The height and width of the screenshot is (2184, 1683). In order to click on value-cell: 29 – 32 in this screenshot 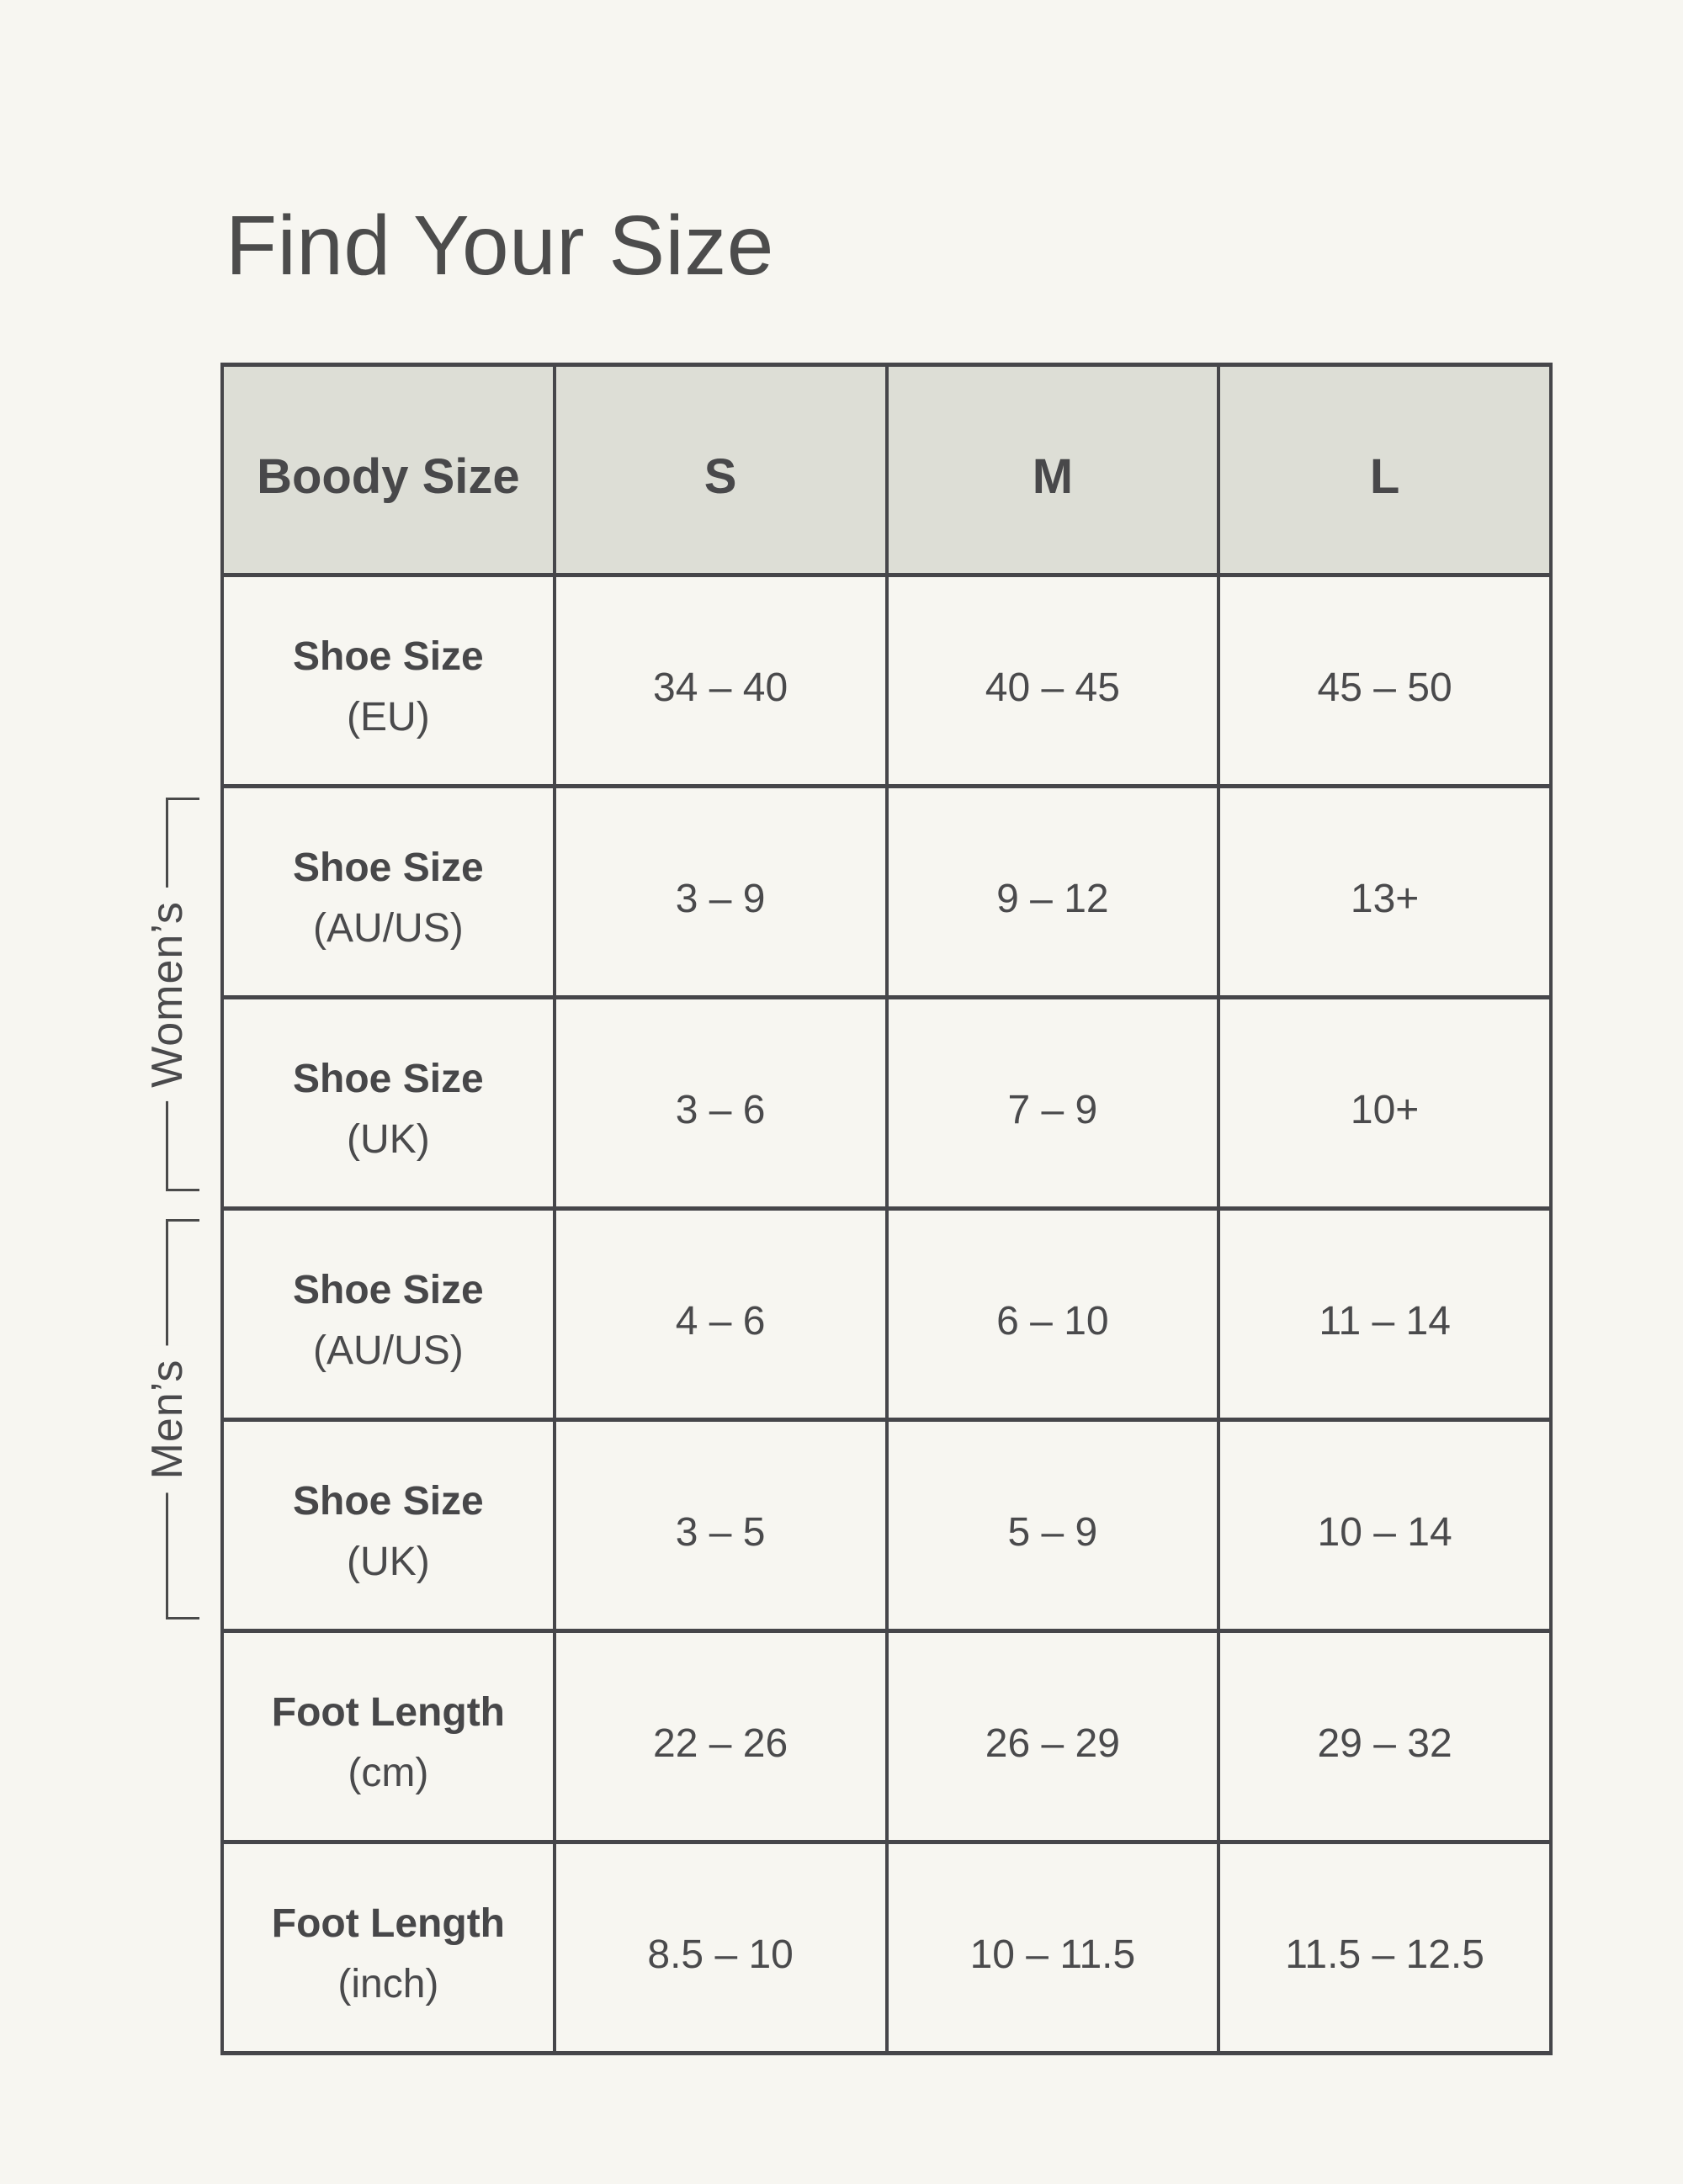, I will do `click(1385, 1737)`.